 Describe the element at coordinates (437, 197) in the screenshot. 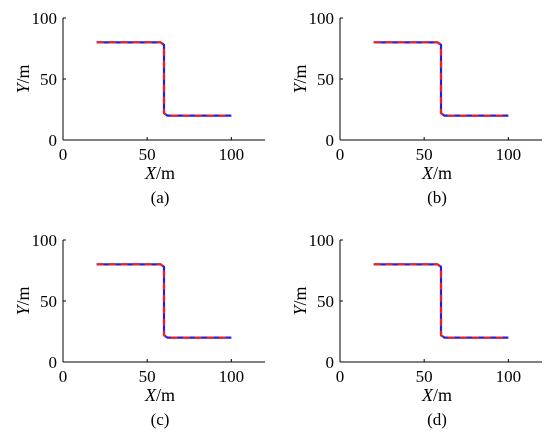

I see `panel-caption: (b)` at that location.